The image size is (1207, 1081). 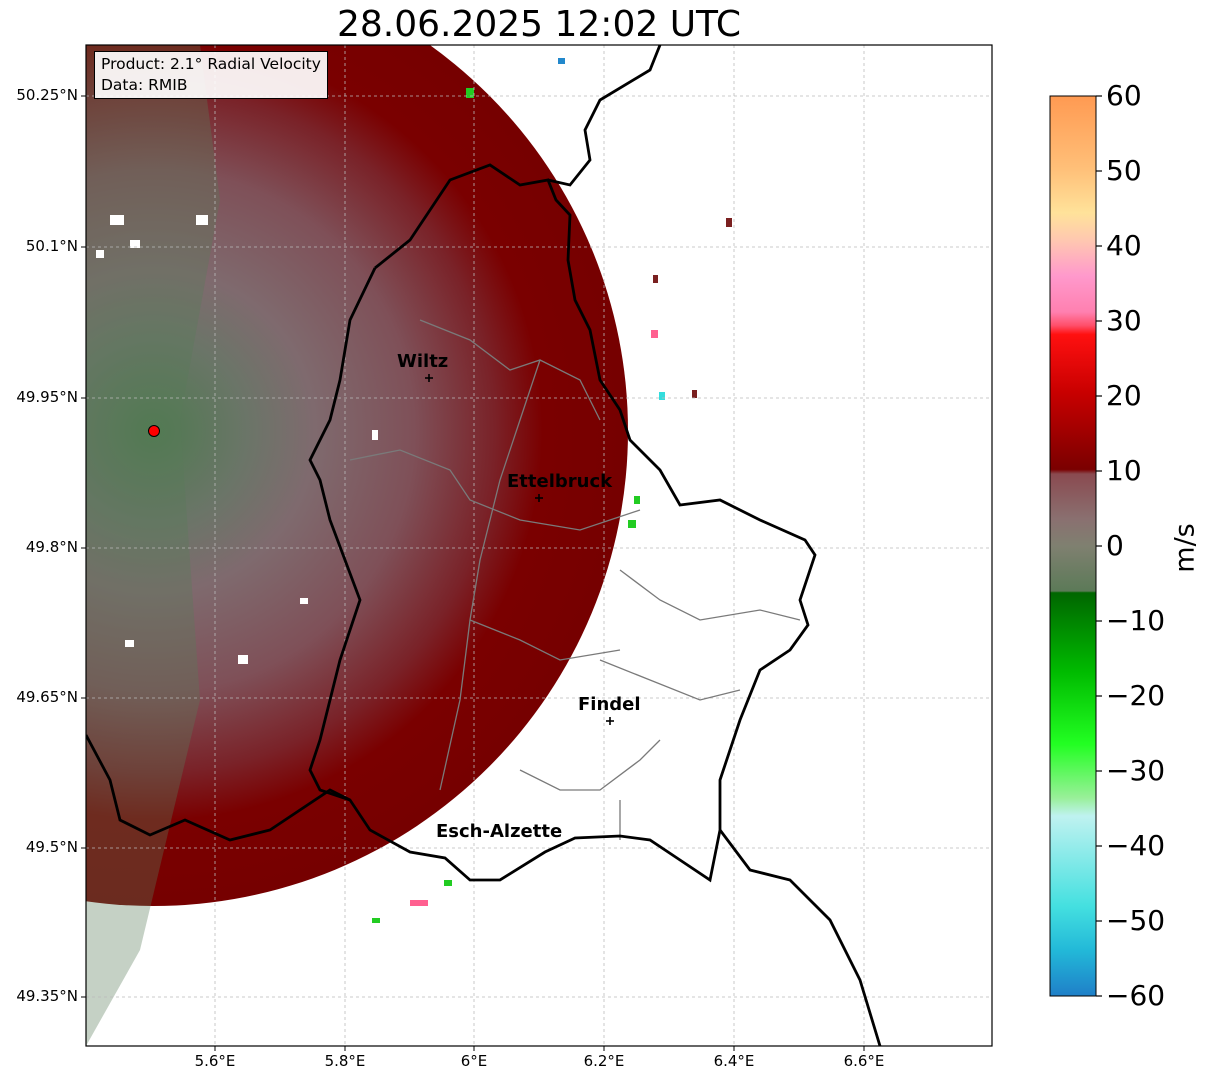 I want to click on lat-label: 50.25°N, so click(x=47, y=95).